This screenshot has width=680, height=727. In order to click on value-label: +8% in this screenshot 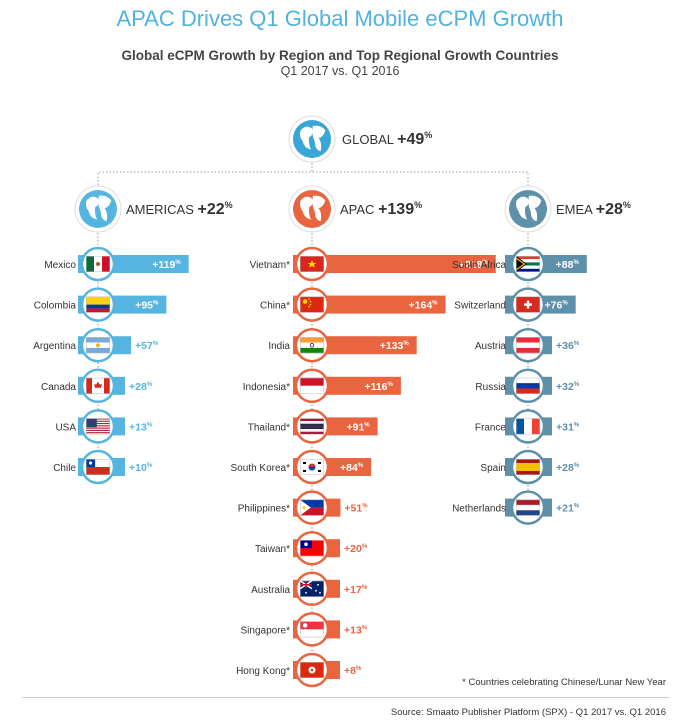, I will do `click(353, 671)`.